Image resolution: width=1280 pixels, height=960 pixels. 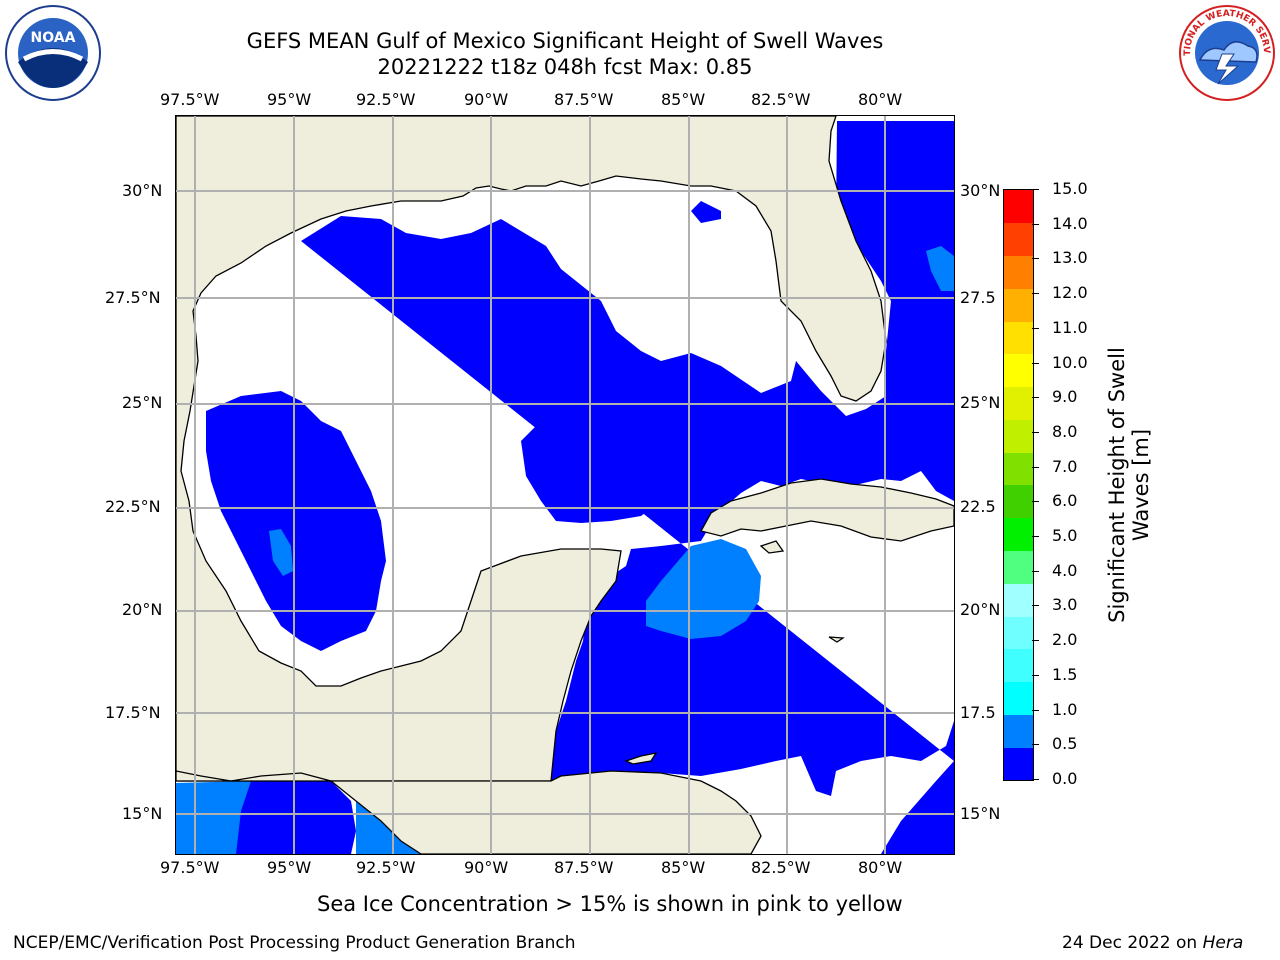 I want to click on colorbar-tick-label: 8.0, so click(x=1065, y=431).